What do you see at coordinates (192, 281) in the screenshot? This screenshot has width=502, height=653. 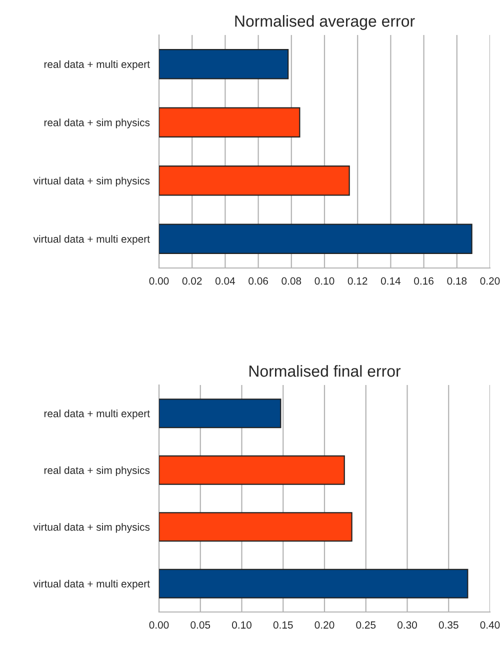 I see `x-tick-label: 0.02` at bounding box center [192, 281].